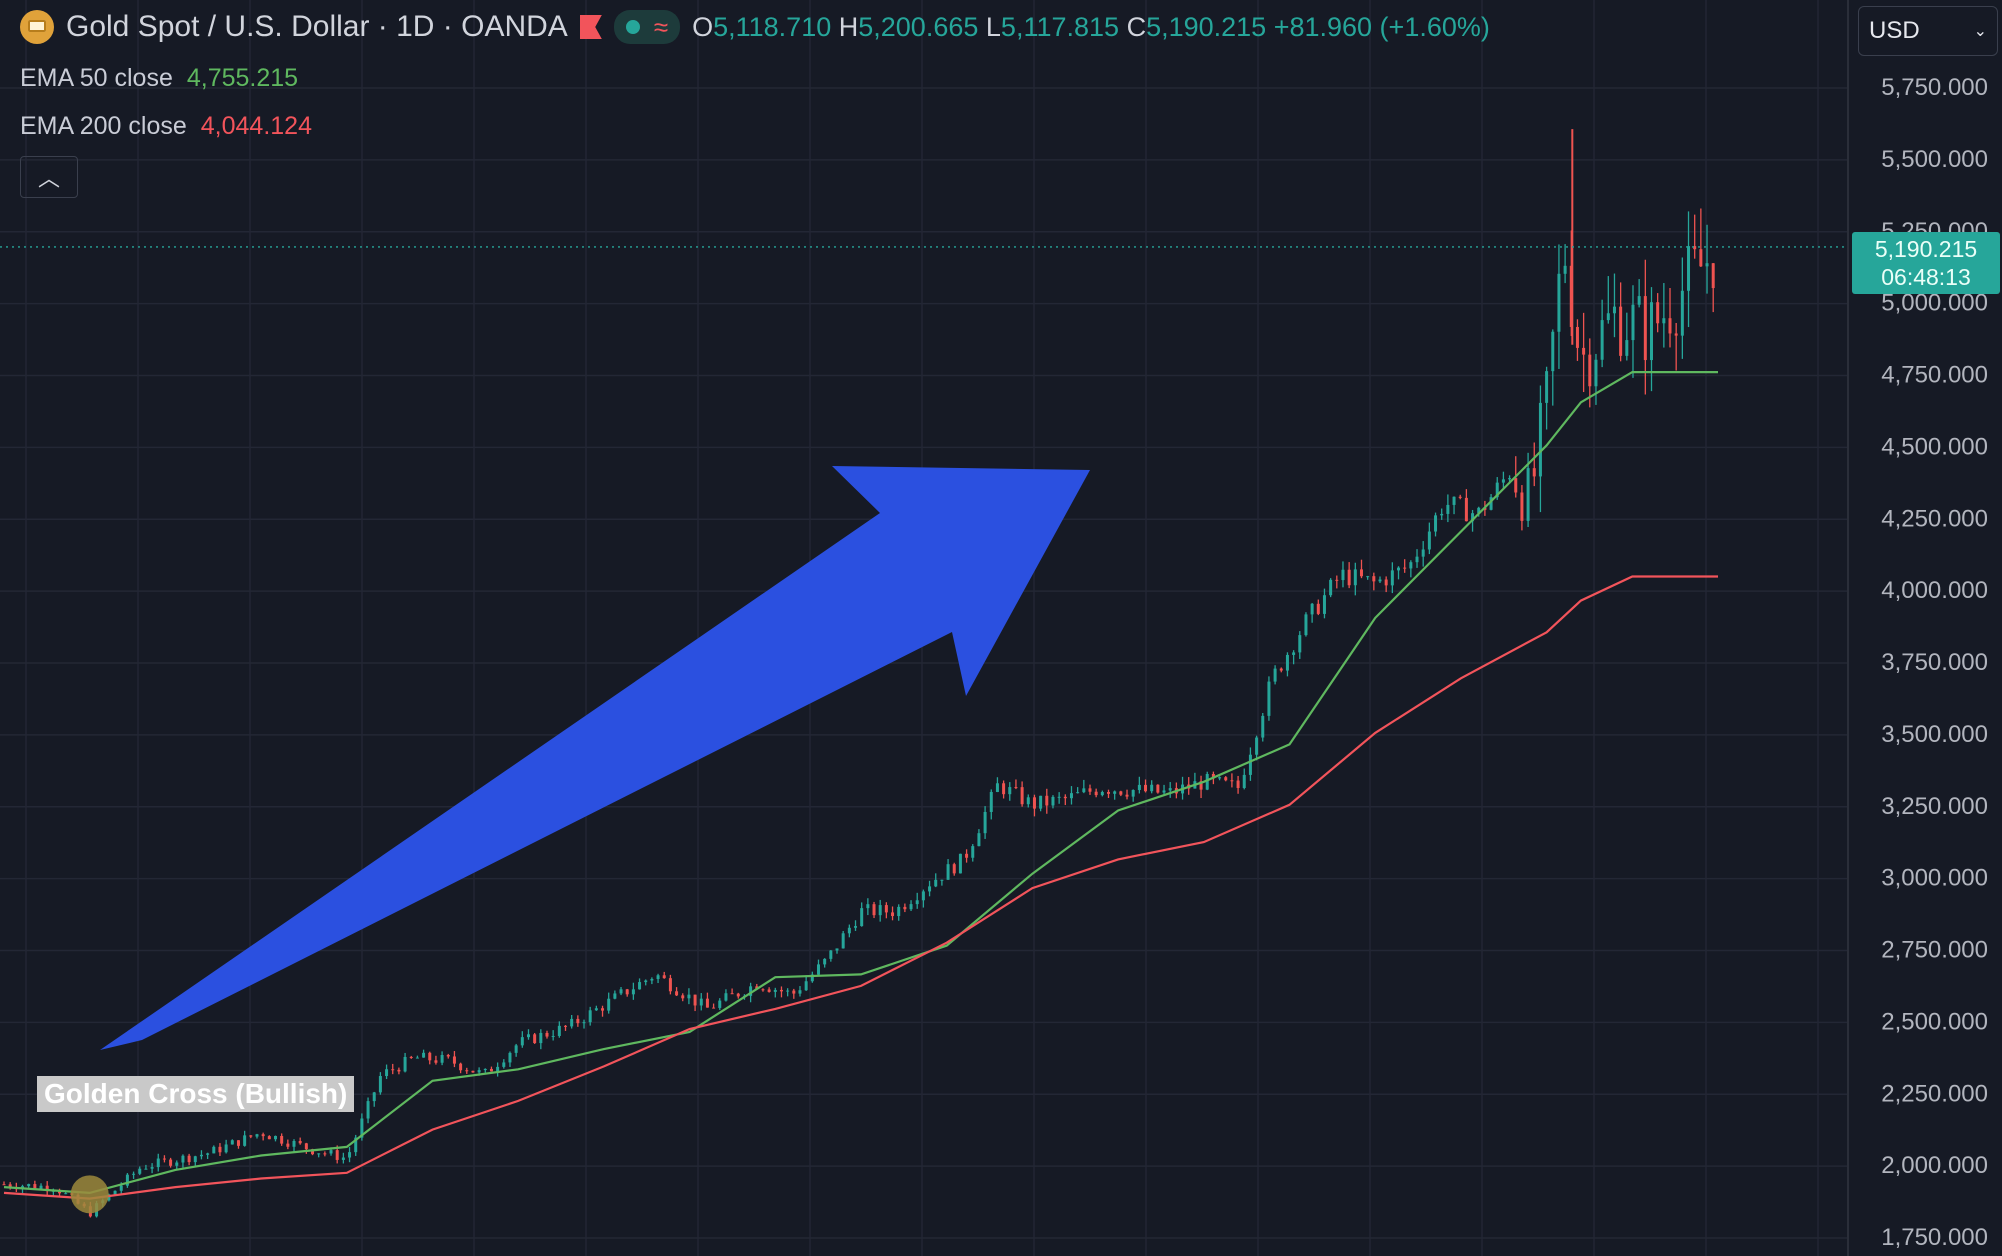  Describe the element at coordinates (1934, 518) in the screenshot. I see `y-tick-label: 4,250.000` at that location.